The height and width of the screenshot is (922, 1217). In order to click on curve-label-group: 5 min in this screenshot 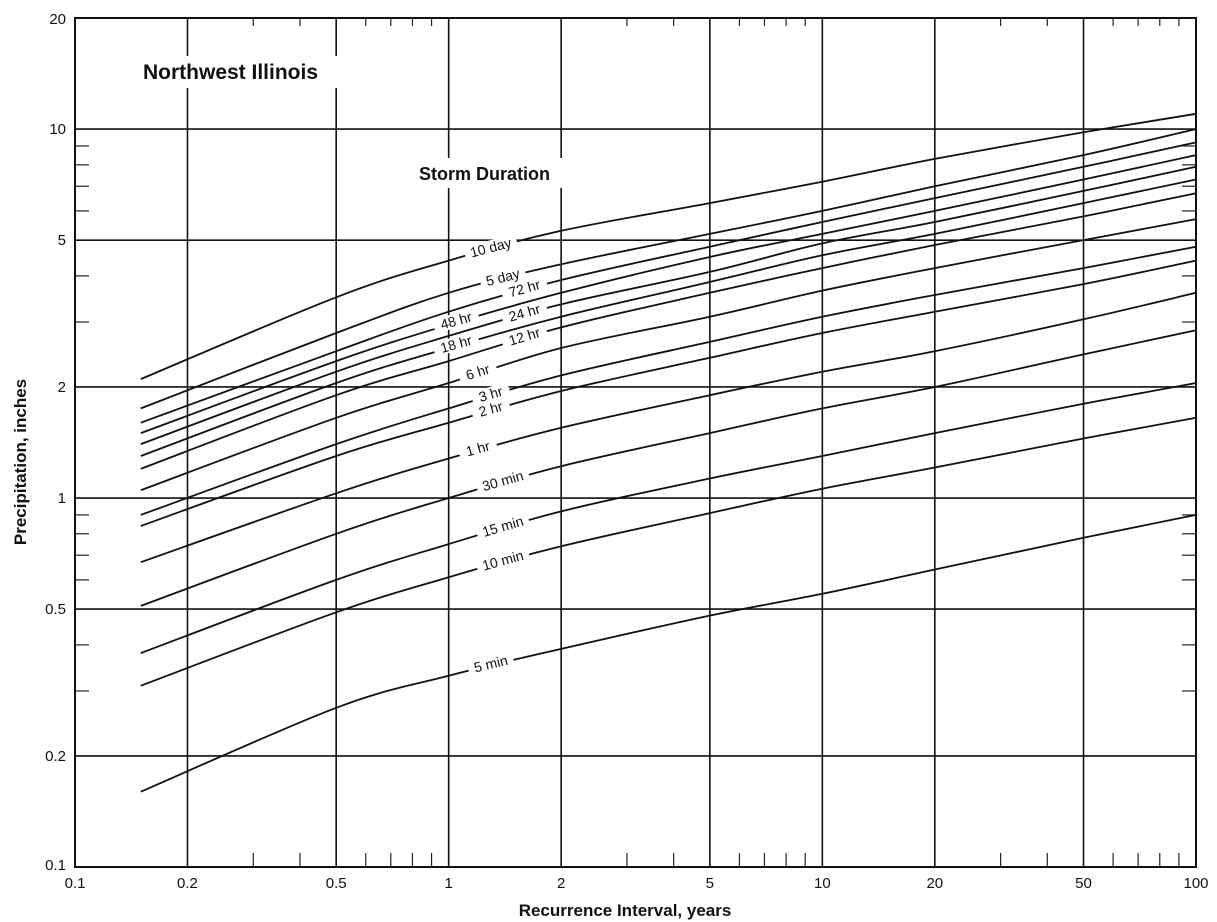, I will do `click(490, 663)`.